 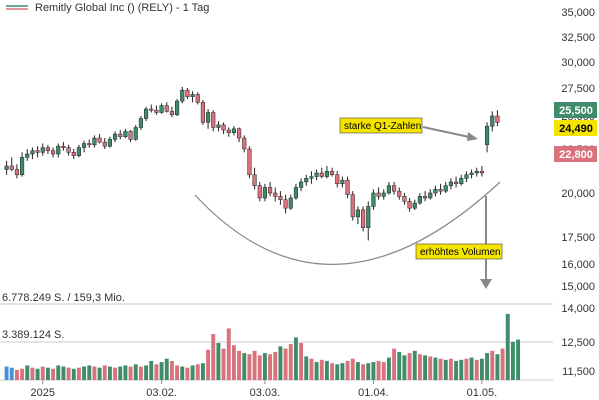 I want to click on annotation-volume-box, so click(x=459, y=251).